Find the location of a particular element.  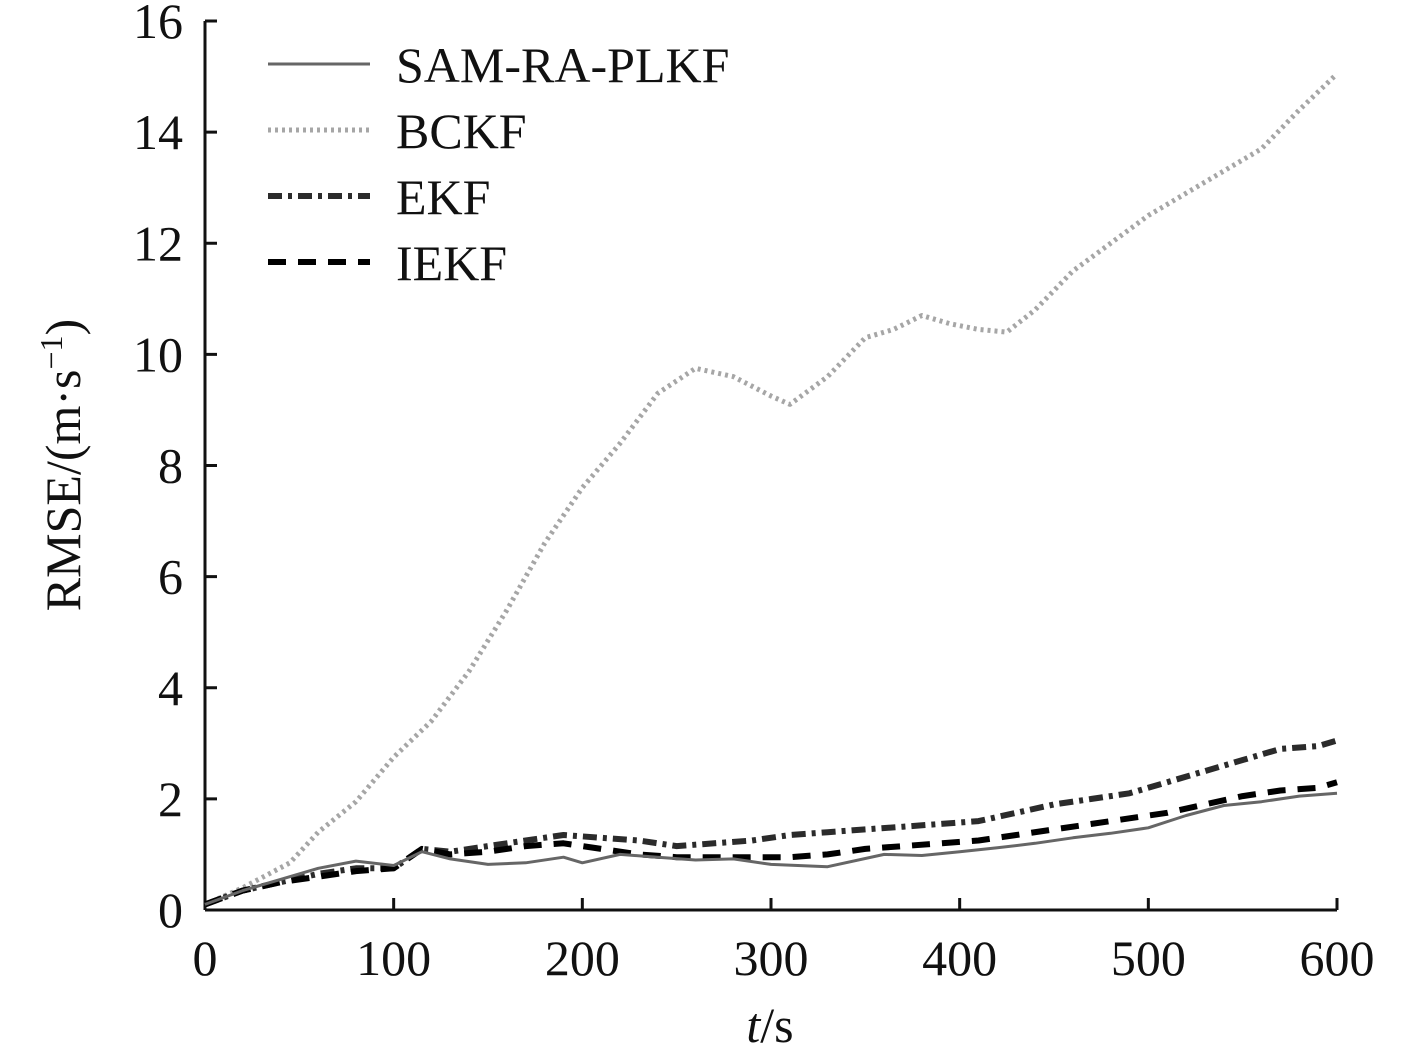

legend-label: BCKF is located at coordinates (461, 131).